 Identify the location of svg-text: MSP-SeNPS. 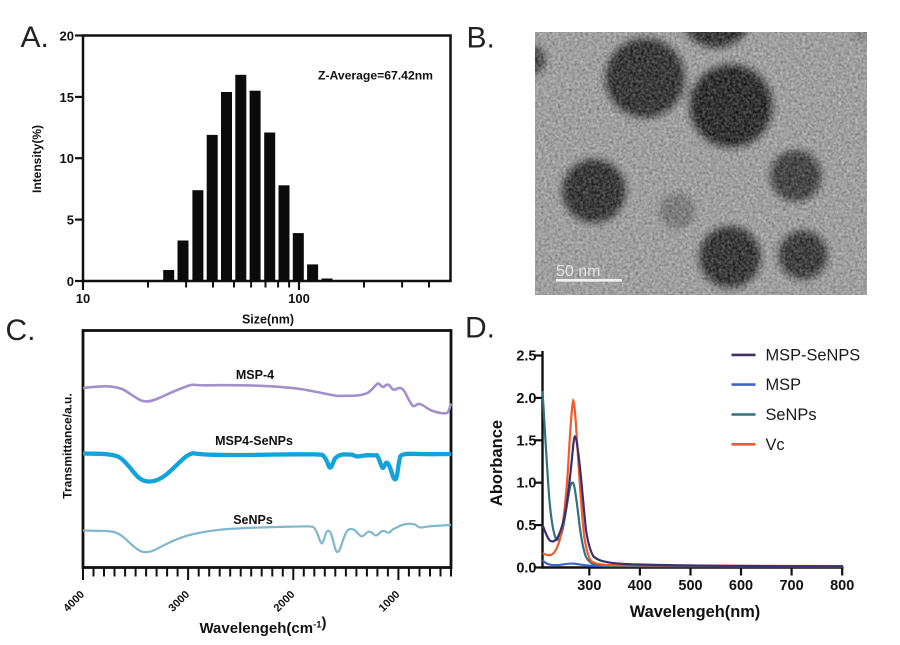
(813, 355).